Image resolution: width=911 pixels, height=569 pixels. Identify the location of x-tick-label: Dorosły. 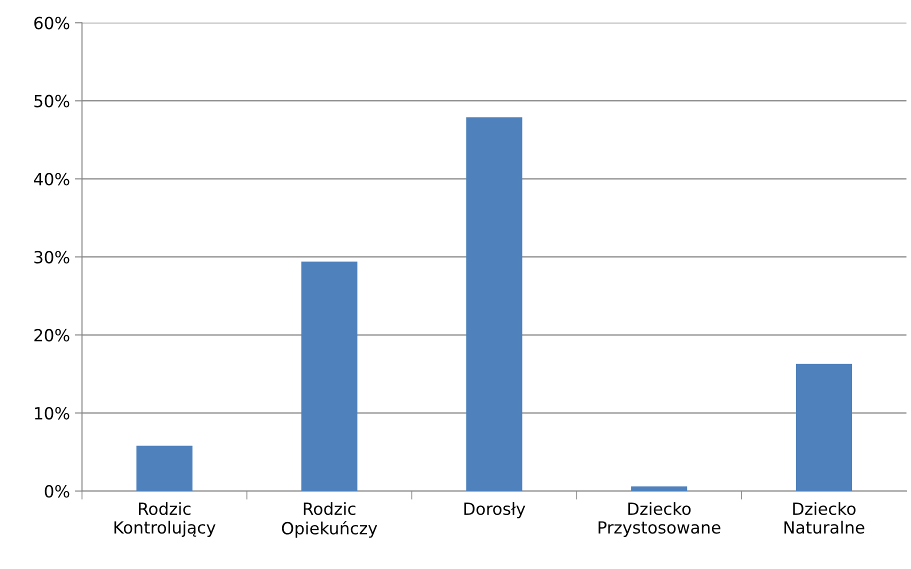
(495, 510).